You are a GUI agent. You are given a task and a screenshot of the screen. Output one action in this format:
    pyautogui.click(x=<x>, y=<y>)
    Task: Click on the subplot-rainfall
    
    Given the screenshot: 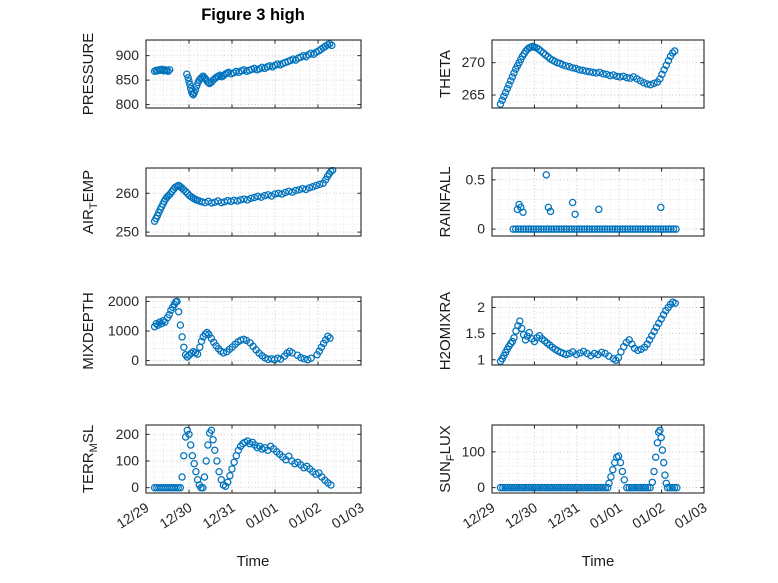 What is the action you would take?
    pyautogui.click(x=598, y=202)
    